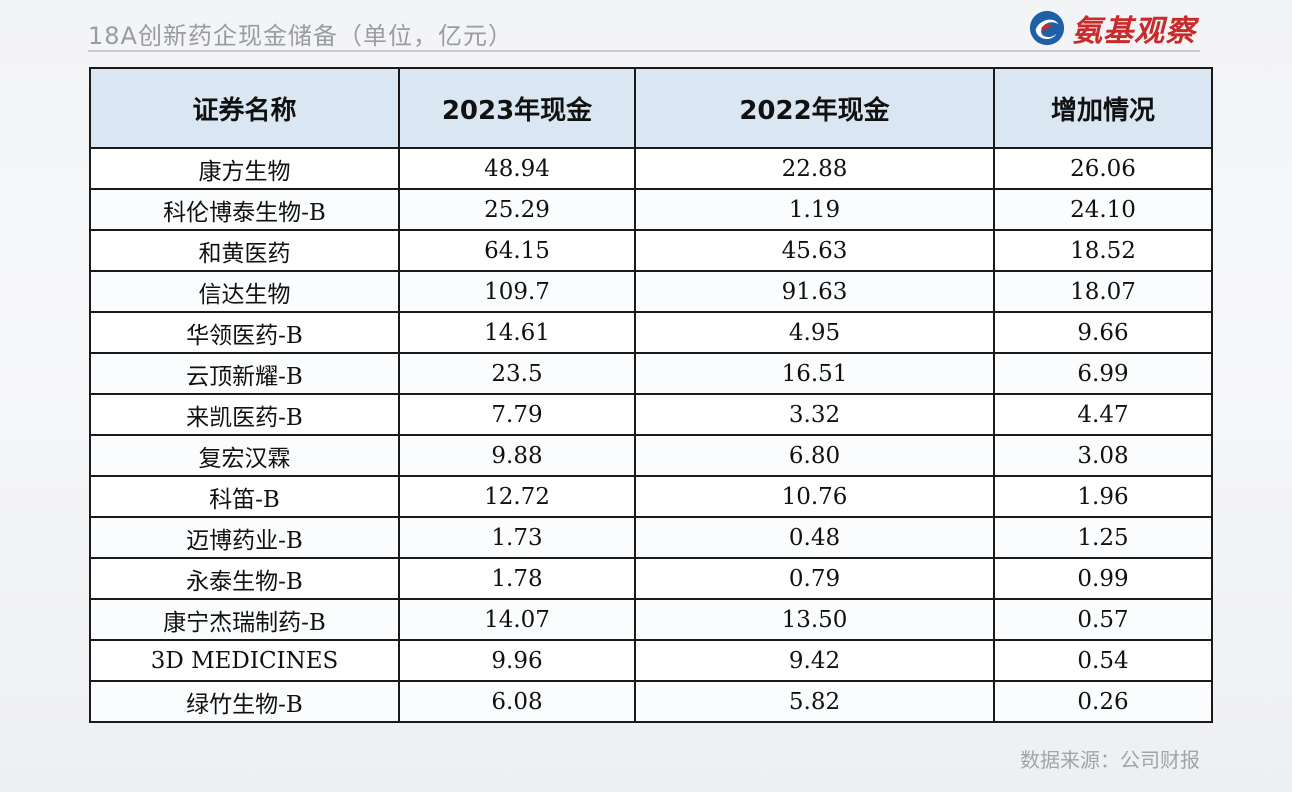 The height and width of the screenshot is (792, 1292). Describe the element at coordinates (1103, 209) in the screenshot. I see `value-cell: 24.10` at that location.